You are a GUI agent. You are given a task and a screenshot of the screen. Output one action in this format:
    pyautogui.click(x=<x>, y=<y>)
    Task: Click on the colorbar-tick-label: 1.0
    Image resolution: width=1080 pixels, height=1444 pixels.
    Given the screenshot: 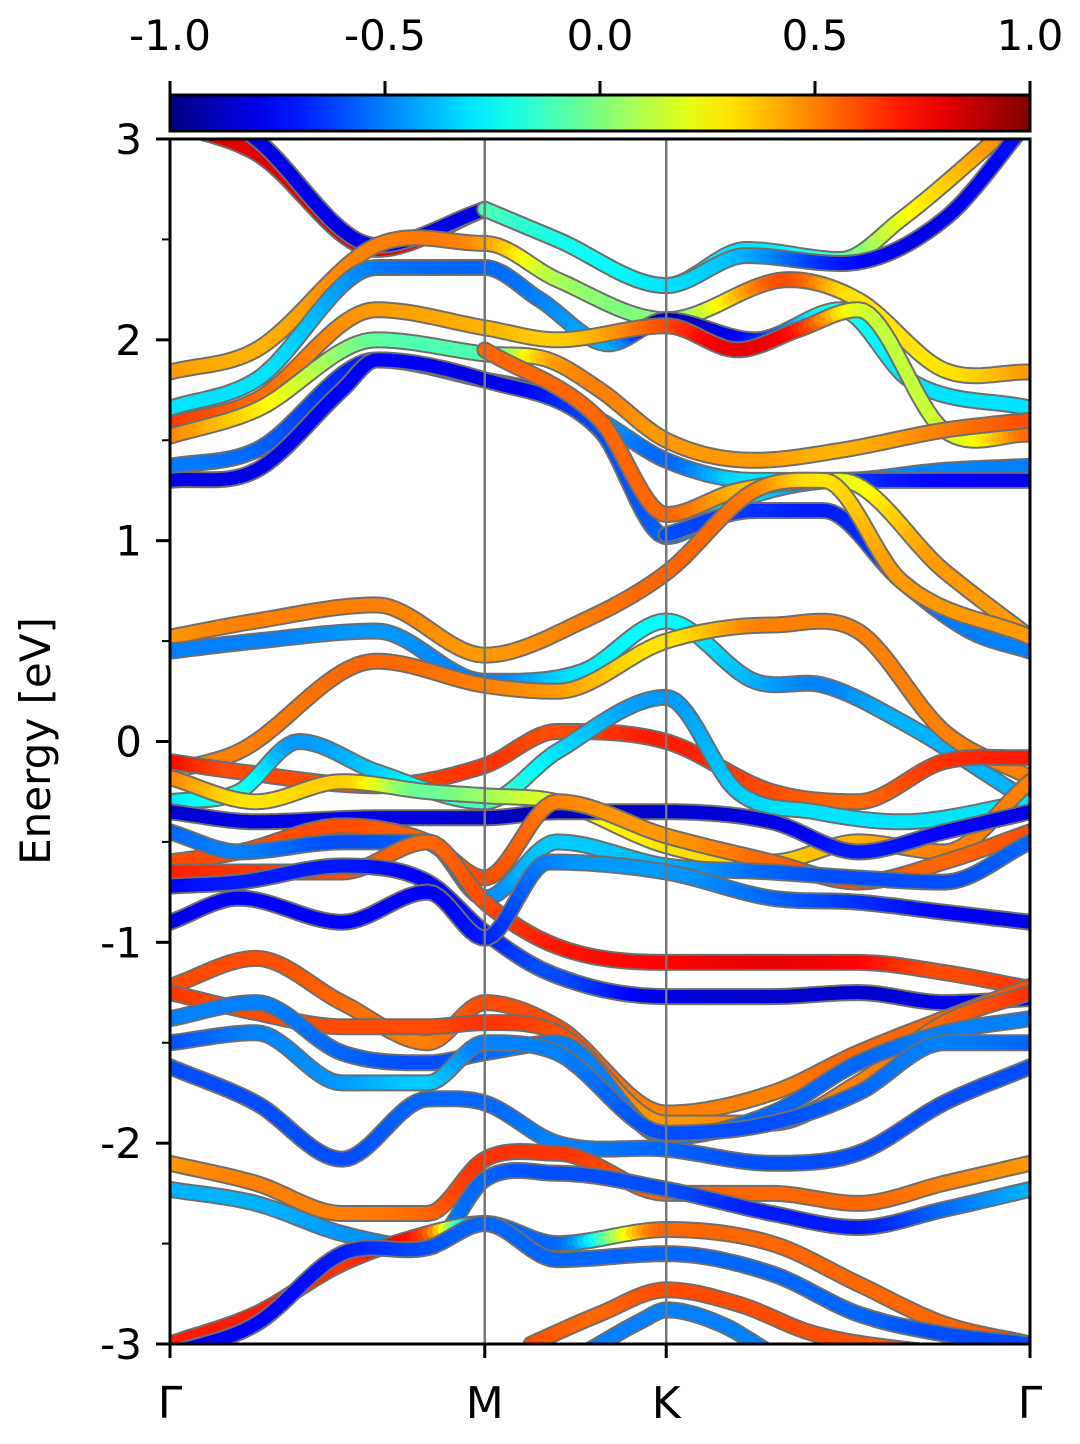 What is the action you would take?
    pyautogui.click(x=1030, y=35)
    